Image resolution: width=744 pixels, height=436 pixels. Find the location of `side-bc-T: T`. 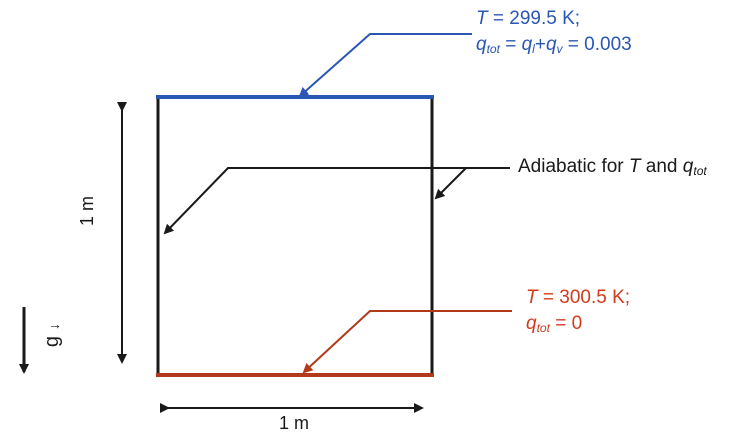

side-bc-T: T is located at coordinates (634, 166).